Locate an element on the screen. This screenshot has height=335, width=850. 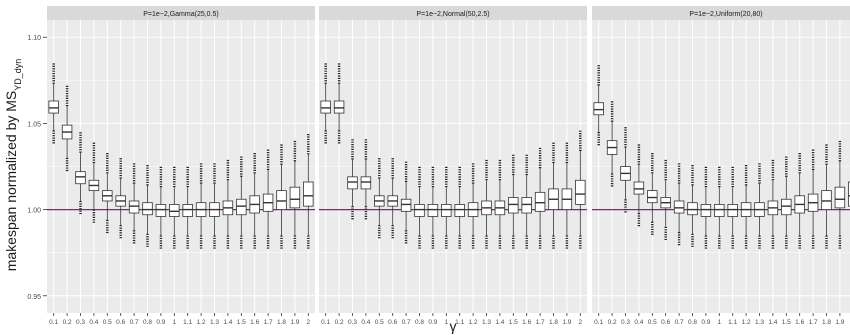
y-tick-label: 1.05 is located at coordinates (34, 124).